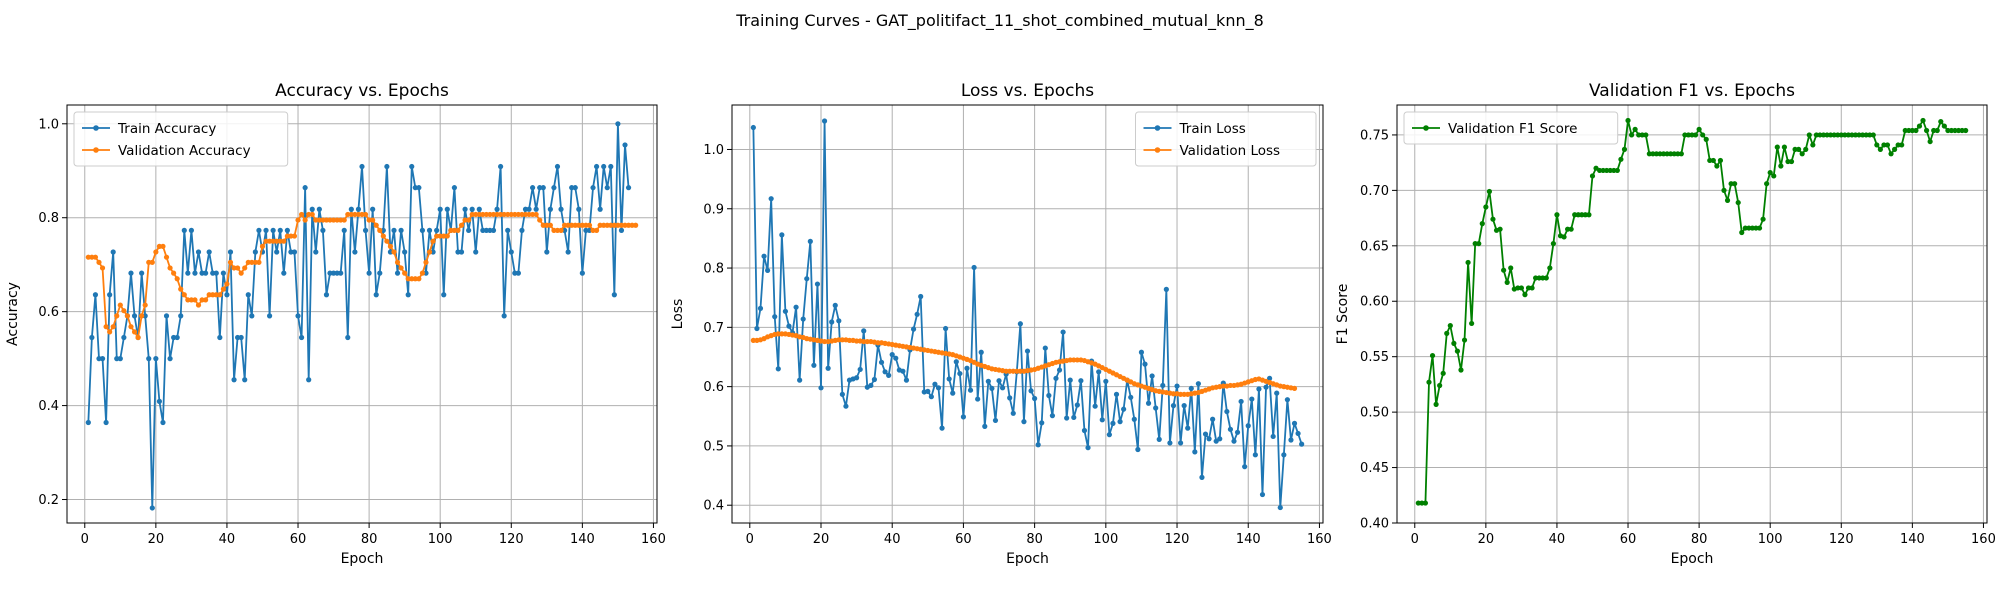  Describe the element at coordinates (362, 91) in the screenshot. I see `accuracy-title: Accuracy vs. Epochs` at that location.